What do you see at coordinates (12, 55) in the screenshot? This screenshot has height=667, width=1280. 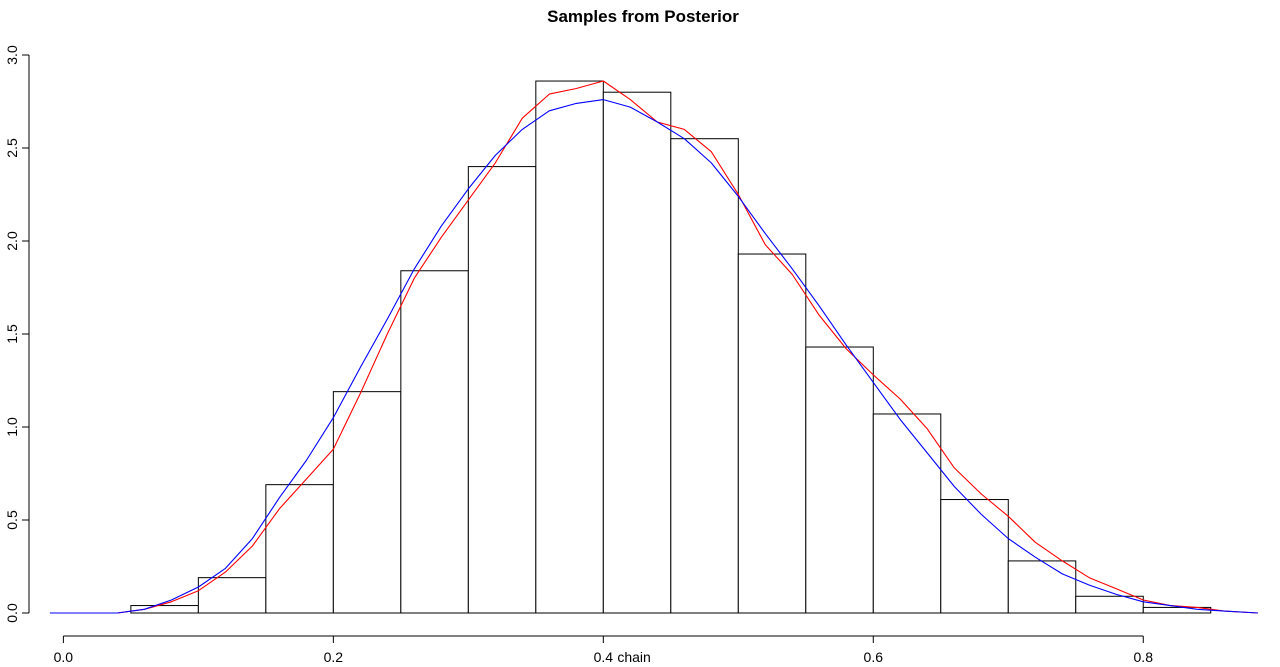 I see `y-tick-label: 3.0` at bounding box center [12, 55].